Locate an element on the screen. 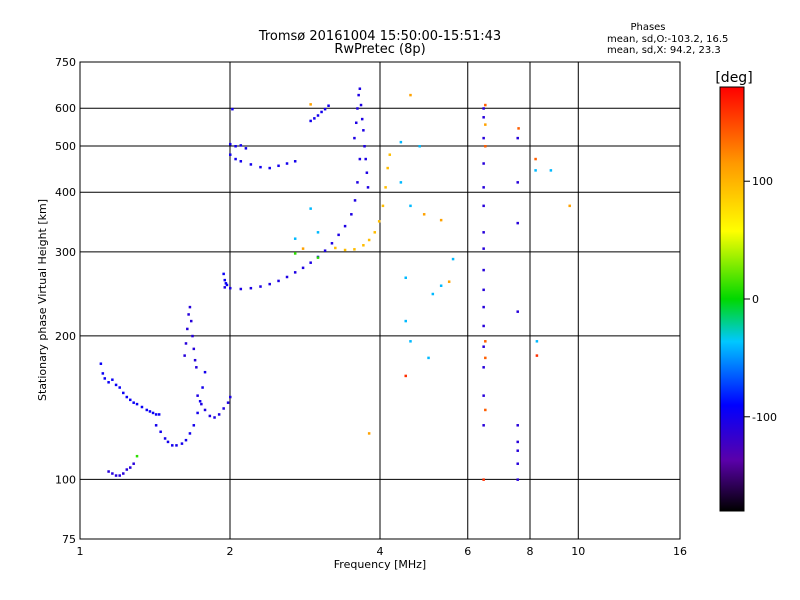 The width and height of the screenshot is (800, 600). colorbar-ticks: 100 0 -100 is located at coordinates (760, 299).